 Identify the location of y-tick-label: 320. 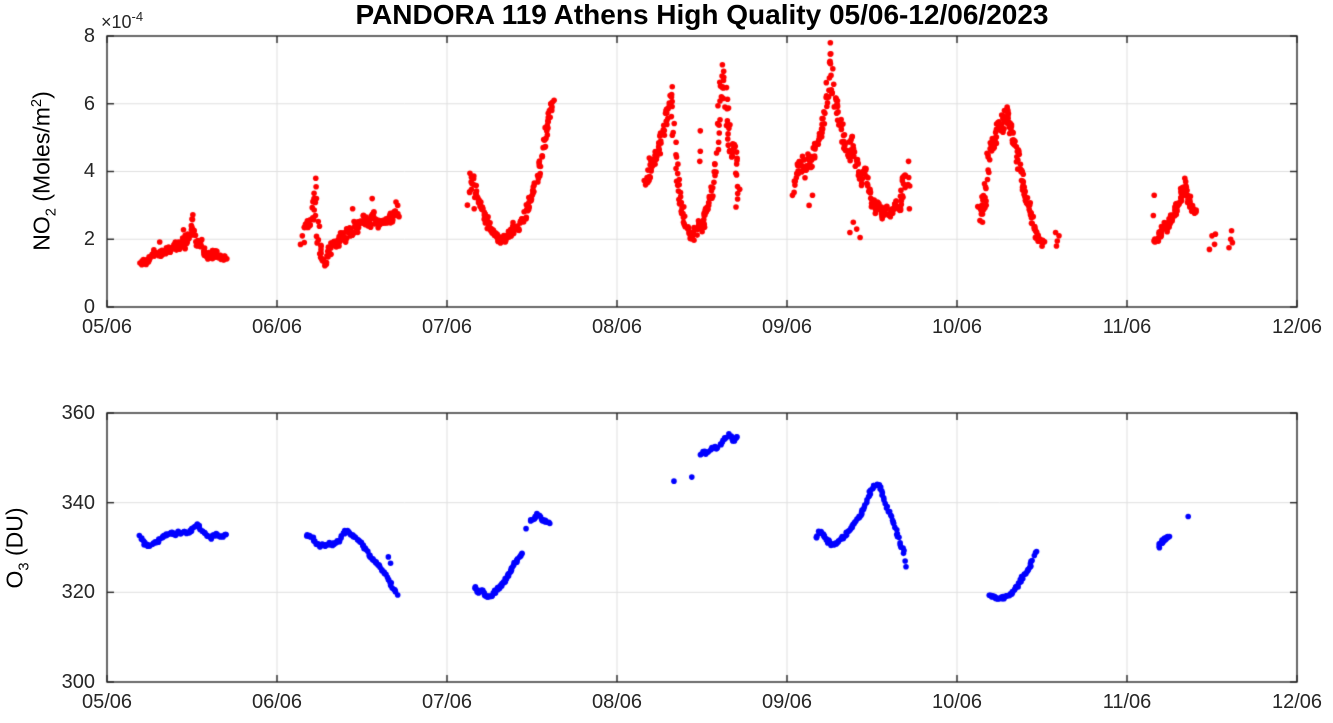
(78, 592).